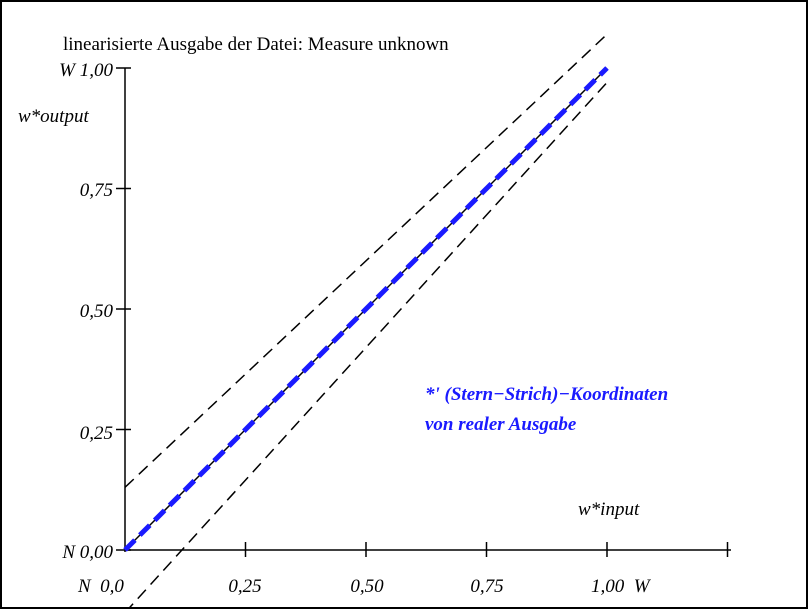  I want to click on y-tick-label-1: 0,25, so click(96, 433).